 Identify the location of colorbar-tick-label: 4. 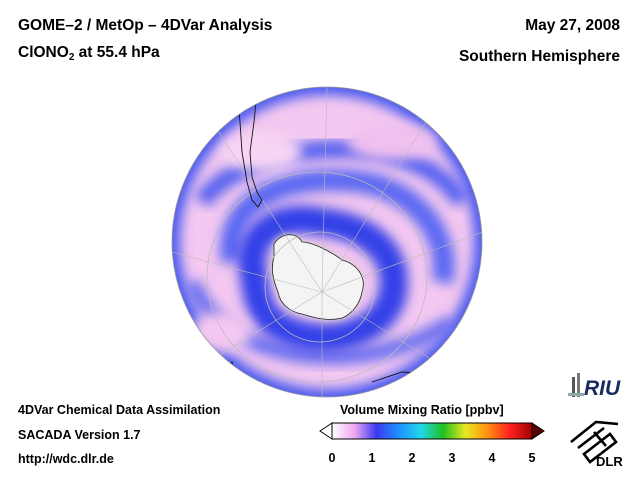
(492, 458).